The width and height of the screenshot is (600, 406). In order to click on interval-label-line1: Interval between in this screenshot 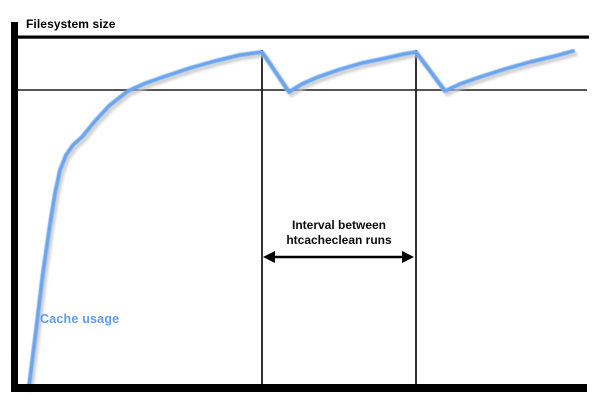, I will do `click(339, 225)`.